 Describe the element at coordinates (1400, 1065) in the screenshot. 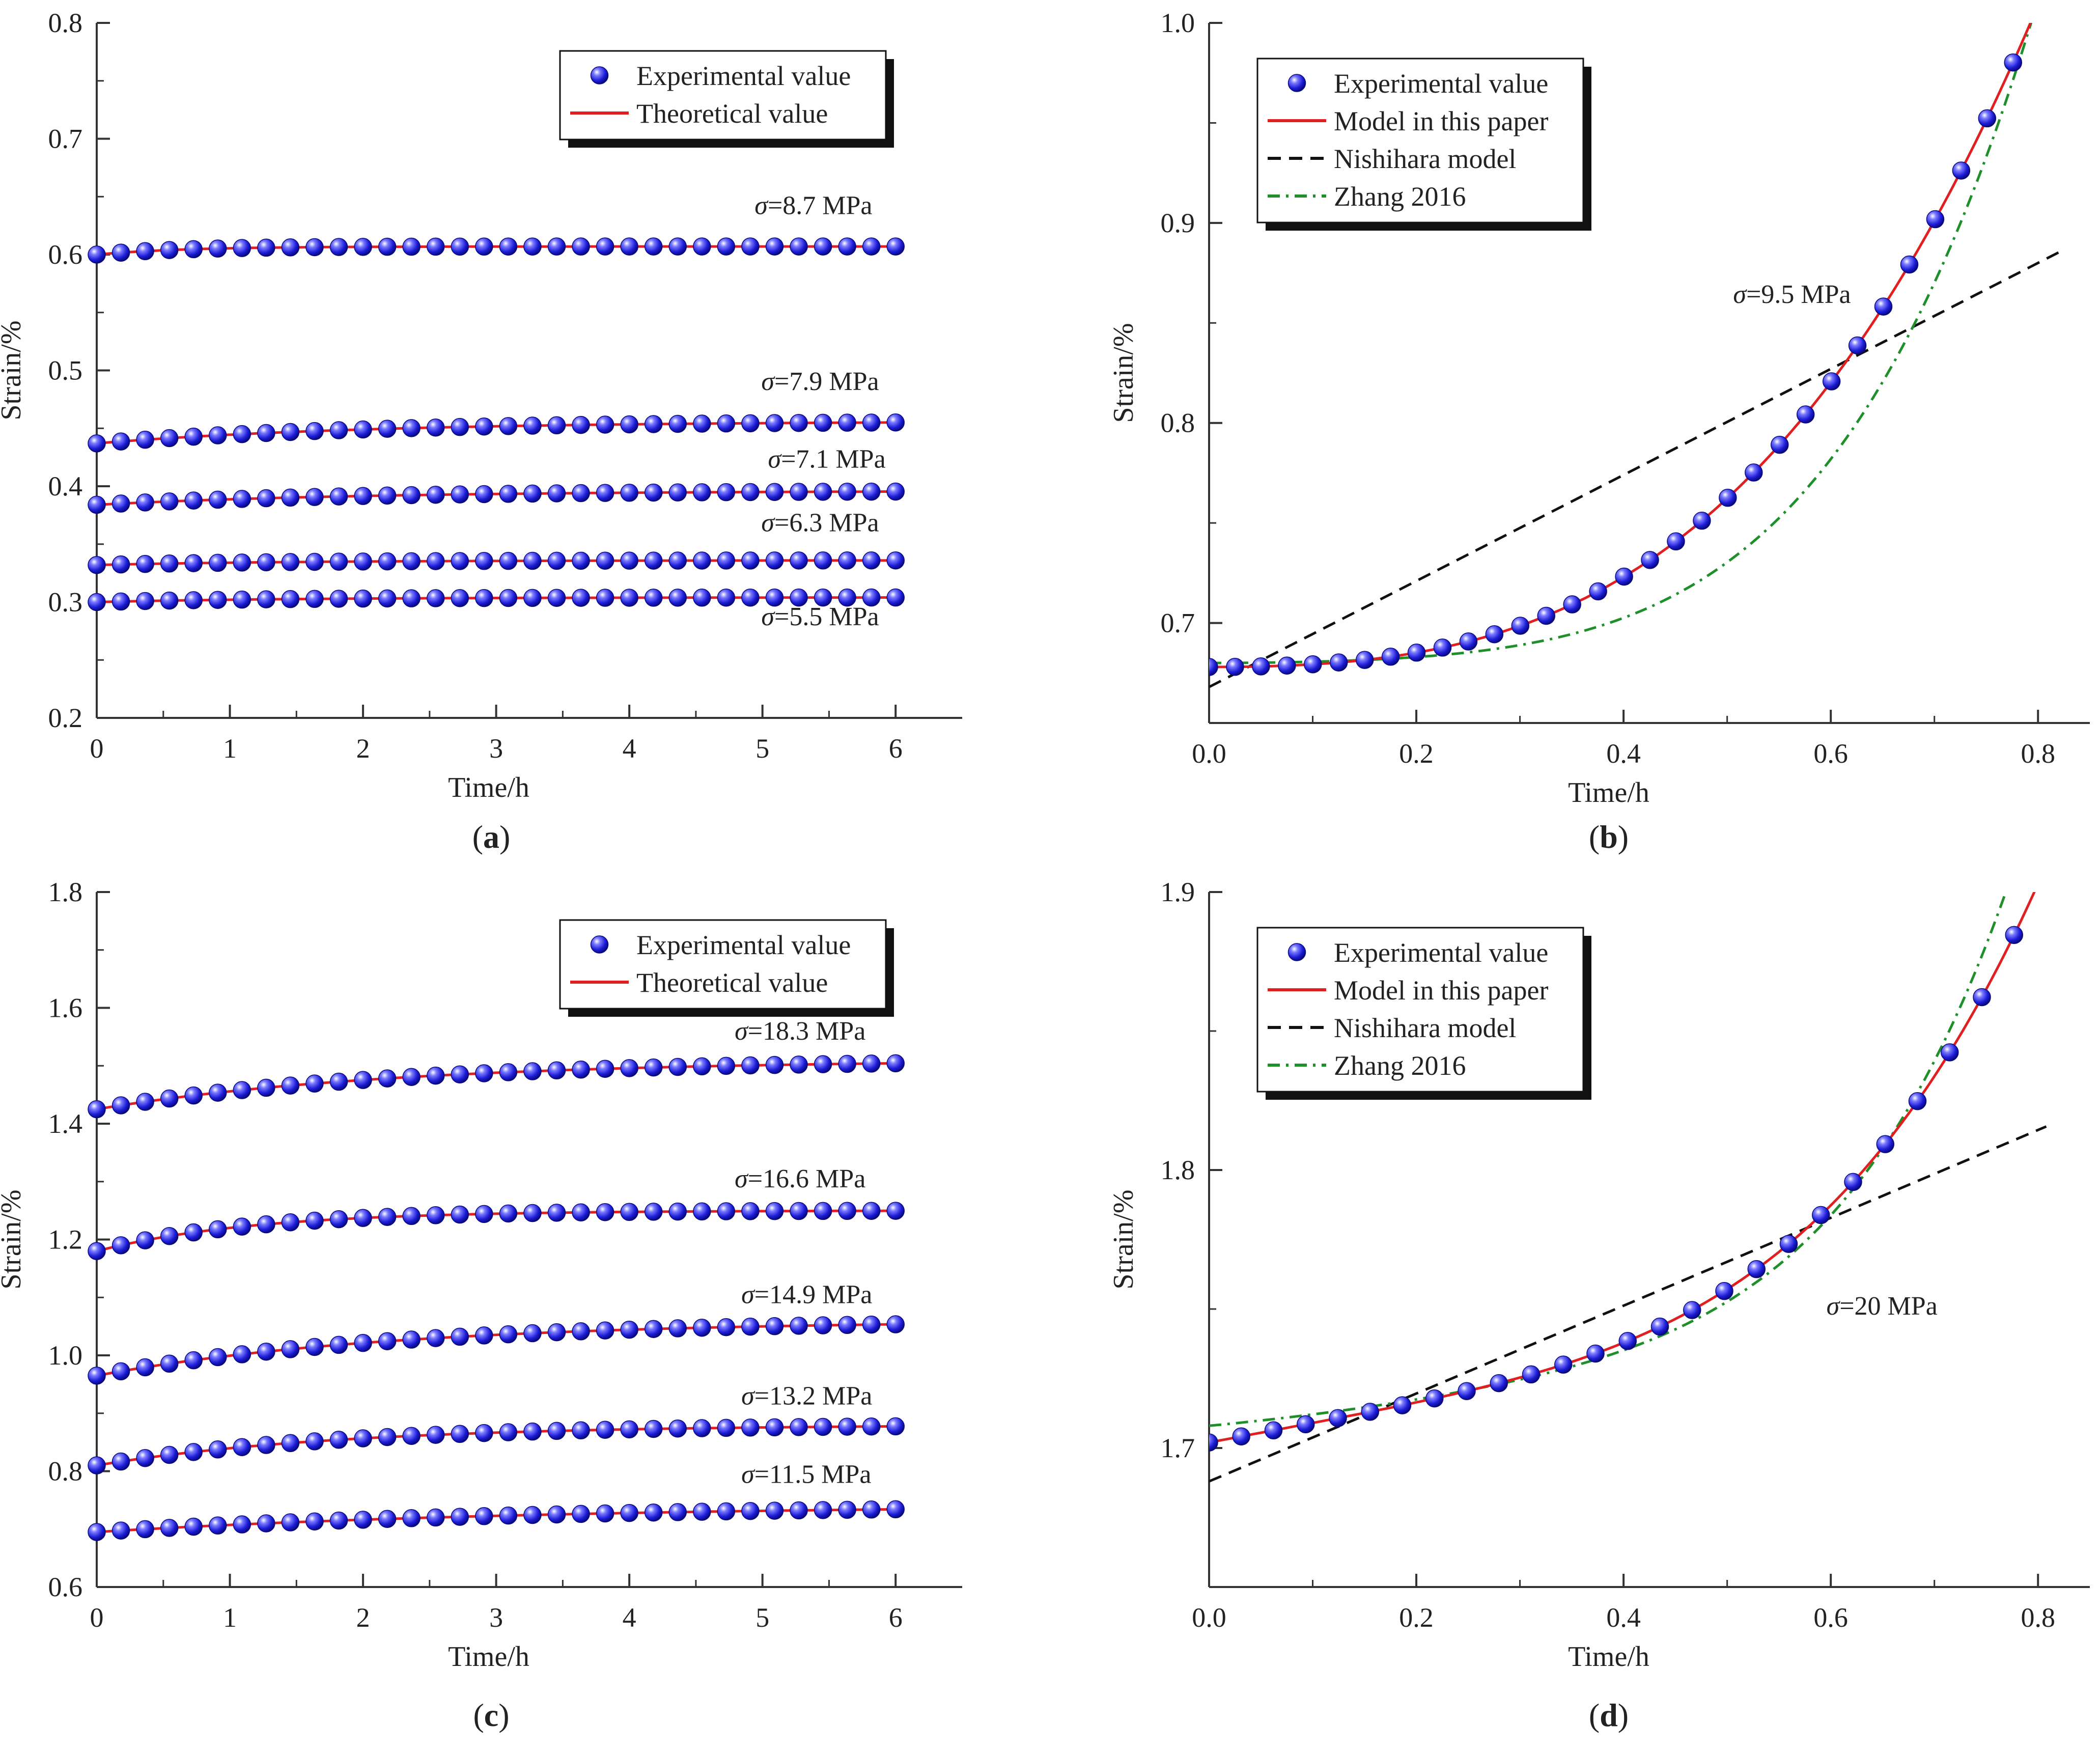

I see `legend-label: Zhang 2016` at that location.